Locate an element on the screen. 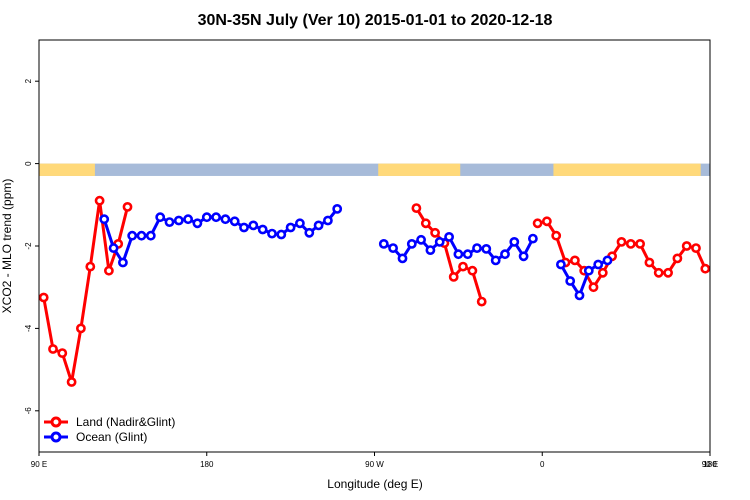 The width and height of the screenshot is (750, 500). legend-ocean-label: Ocean (Glint) is located at coordinates (111, 437).